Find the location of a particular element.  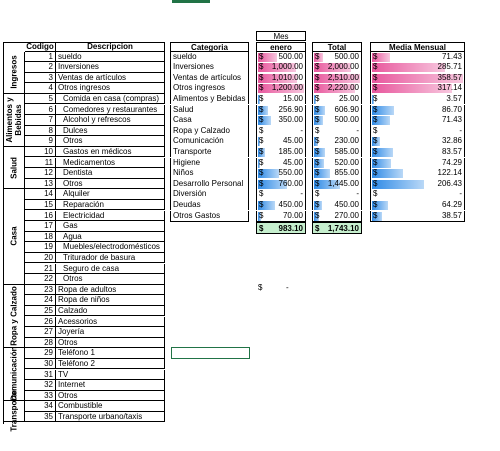

media-cell: $358.57 is located at coordinates (417, 78).